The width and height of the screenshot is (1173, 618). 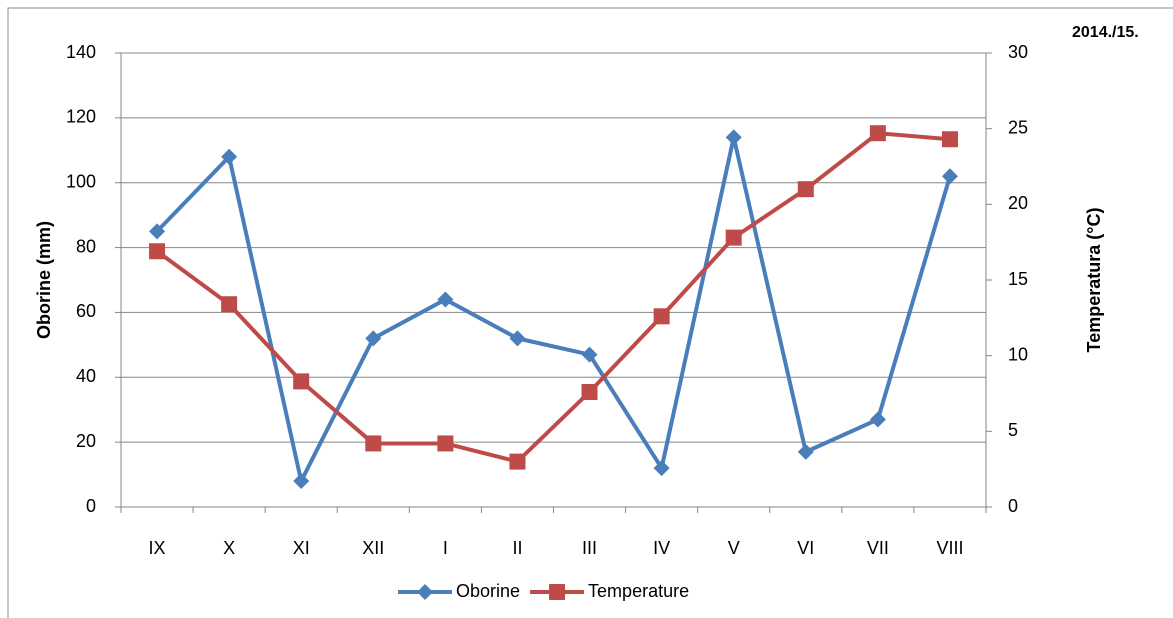 I want to click on y-tick-label: 80, so click(x=86, y=246).